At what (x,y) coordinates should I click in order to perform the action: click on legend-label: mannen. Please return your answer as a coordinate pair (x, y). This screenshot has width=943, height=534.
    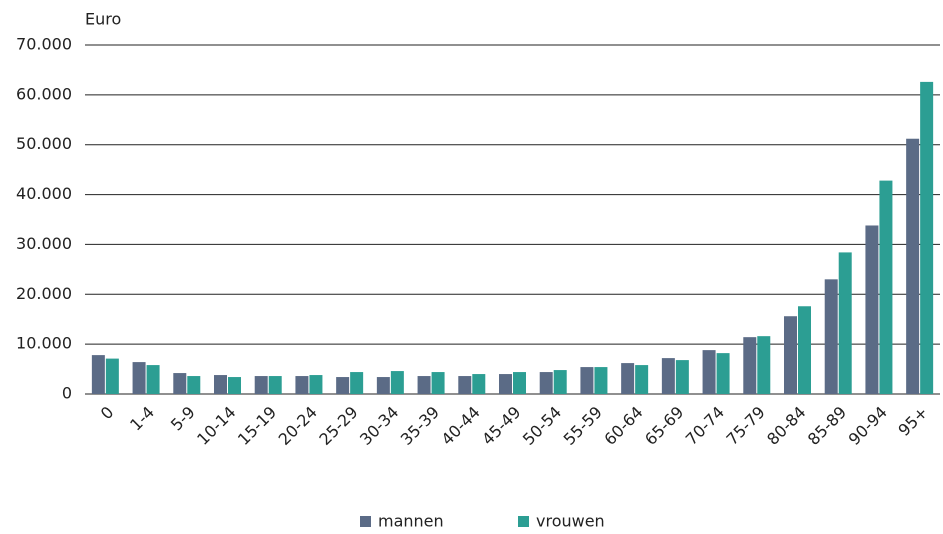
    Looking at the image, I should click on (411, 521).